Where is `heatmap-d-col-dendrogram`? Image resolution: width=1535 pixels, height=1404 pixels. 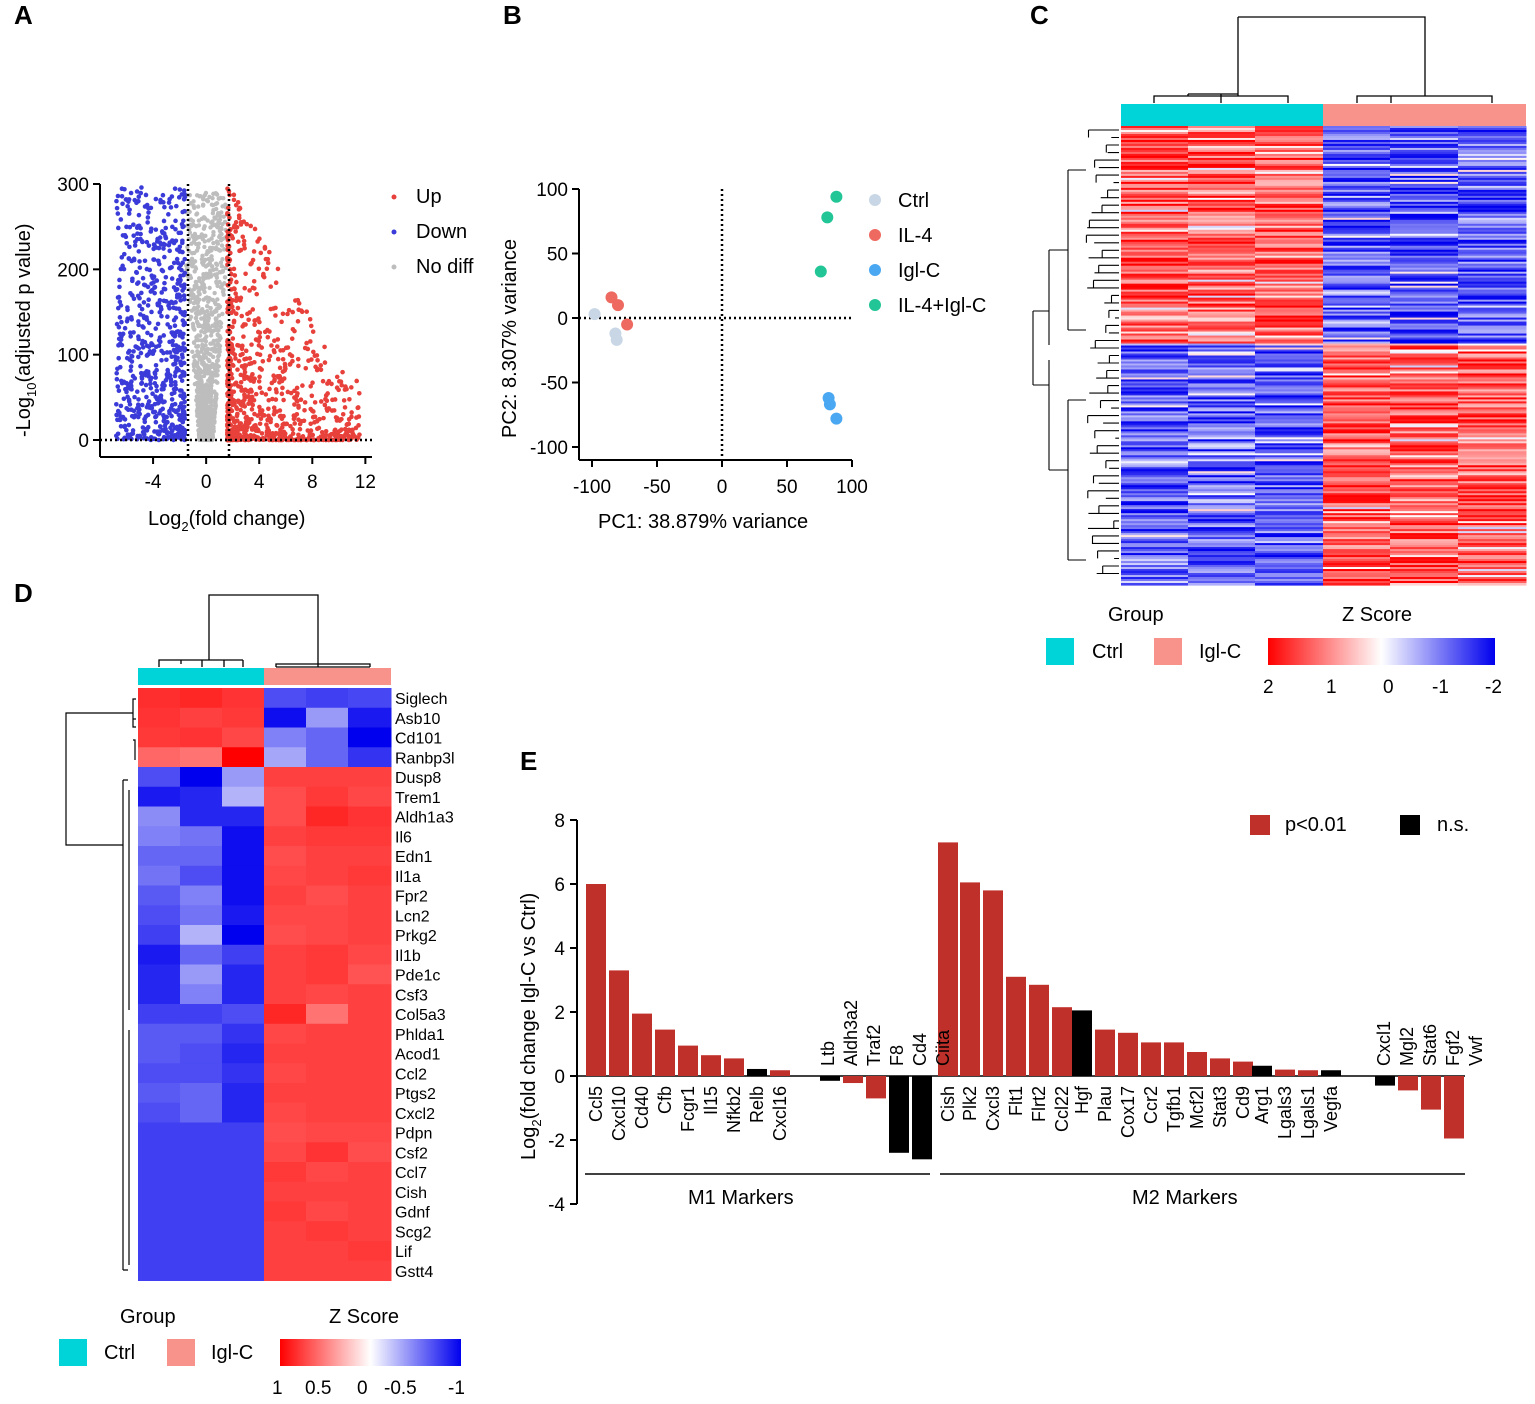 heatmap-d-col-dendrogram is located at coordinates (264, 631).